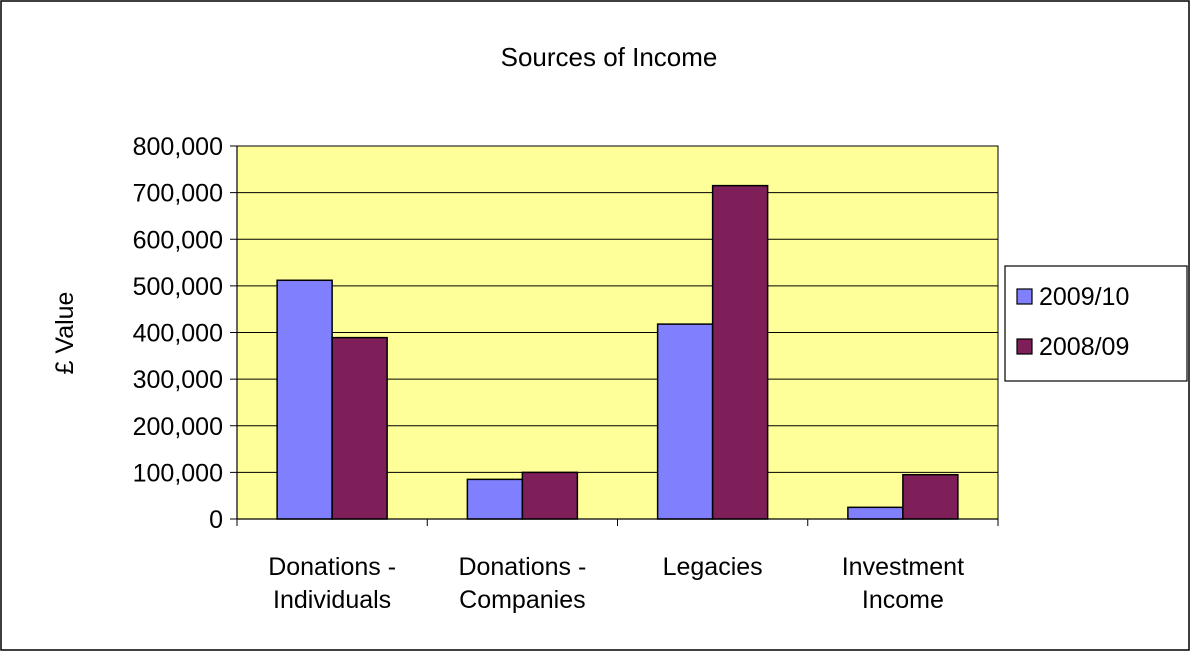  What do you see at coordinates (1084, 347) in the screenshot?
I see `legend-label: 2008/09` at bounding box center [1084, 347].